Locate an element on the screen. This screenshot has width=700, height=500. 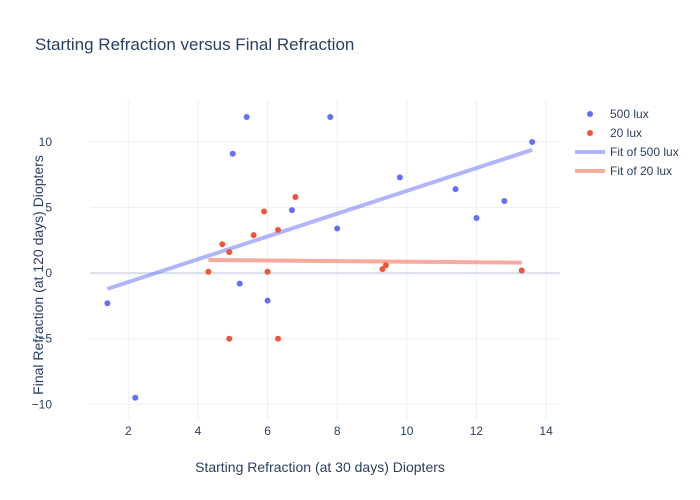
legend-item: 500 lux is located at coordinates (618, 114).